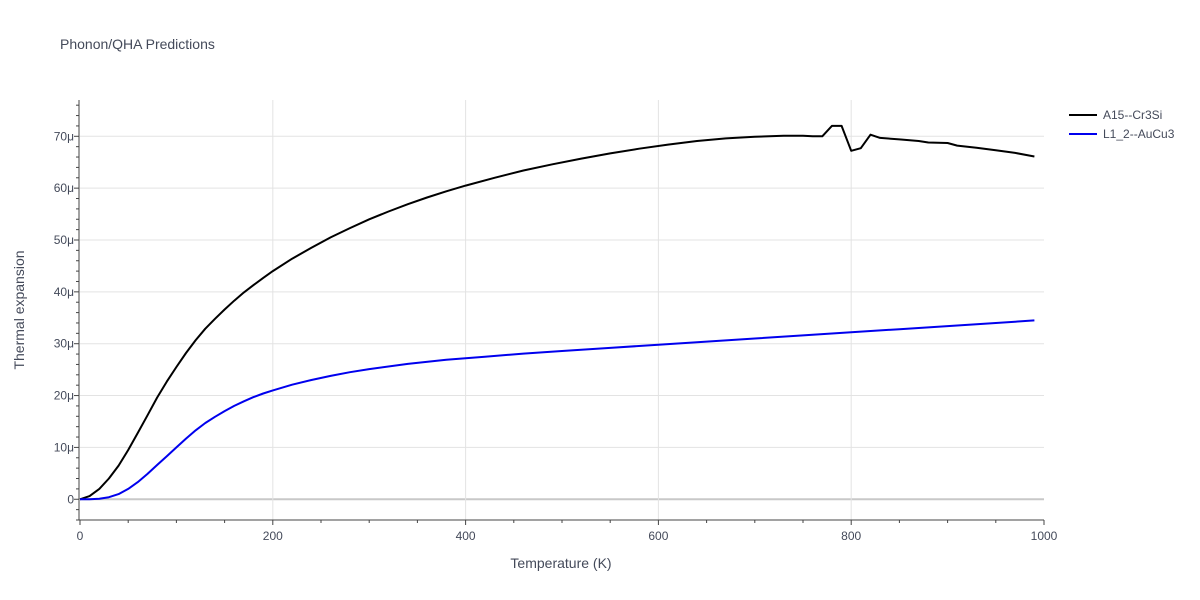 This screenshot has height=600, width=1200. I want to click on x-tick-label: 800, so click(851, 536).